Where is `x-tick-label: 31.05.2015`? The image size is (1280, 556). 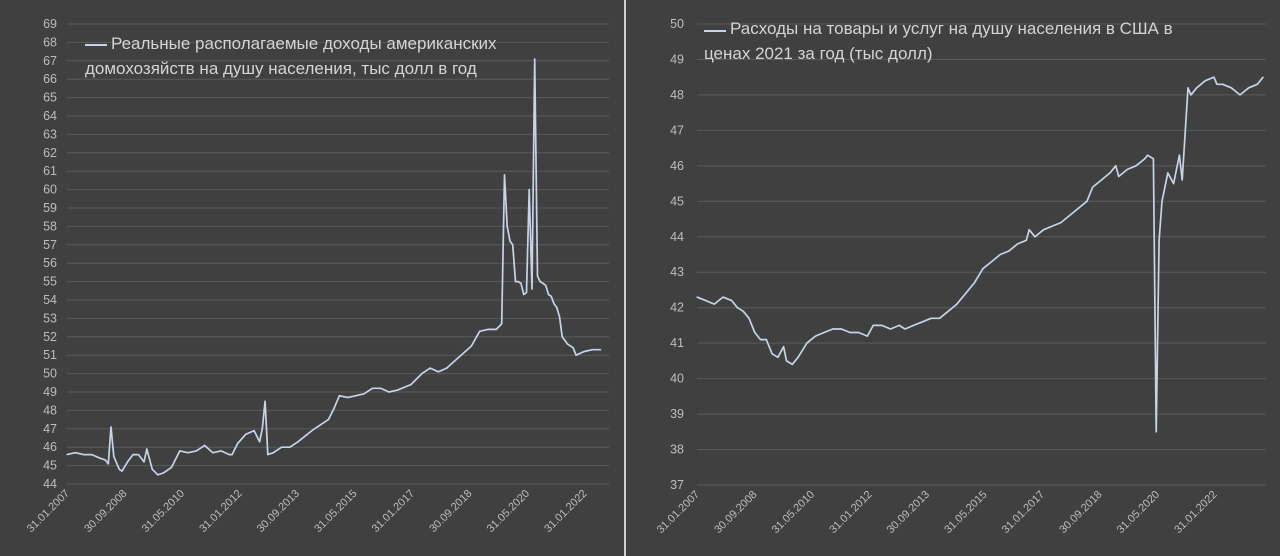 x-tick-label: 31.05.2015 is located at coordinates (965, 512).